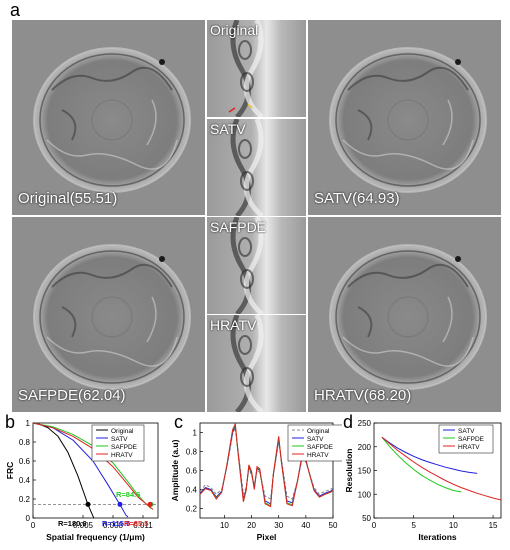  I want to click on x-tick-label: 20, so click(251, 525).